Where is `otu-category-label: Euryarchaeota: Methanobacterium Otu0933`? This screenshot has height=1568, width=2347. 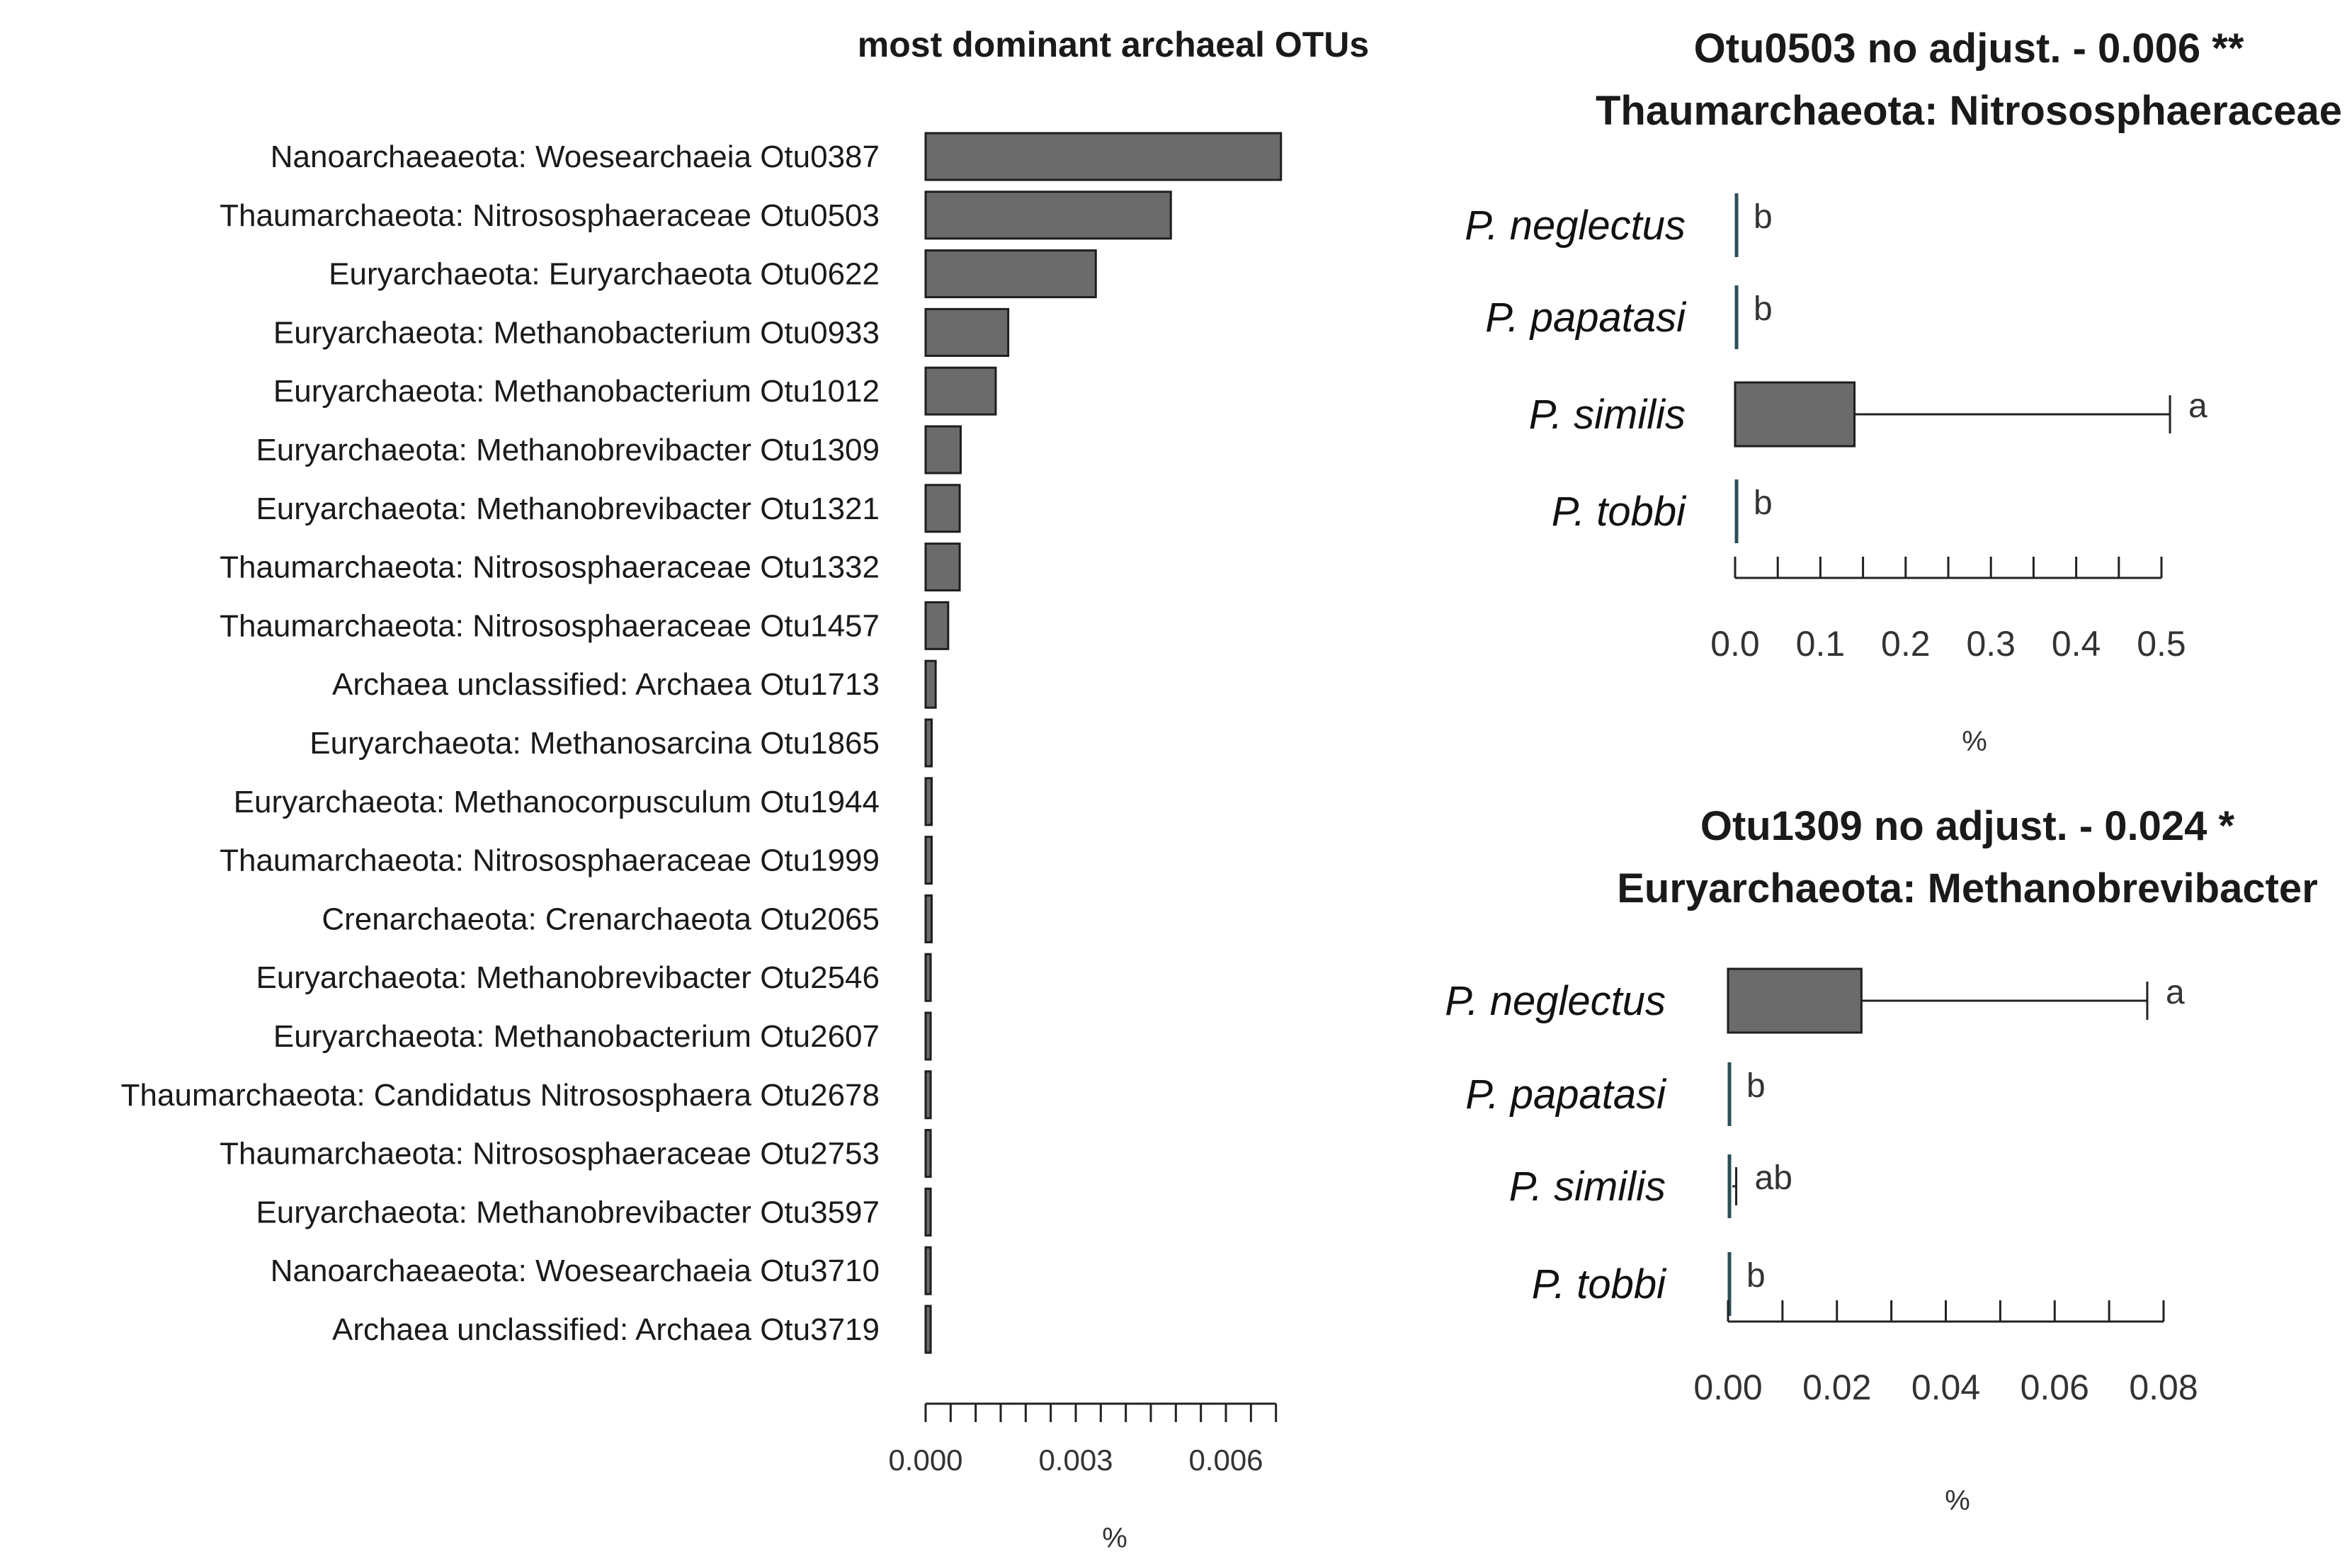
otu-category-label: Euryarchaeota: Methanobacterium Otu0933 is located at coordinates (576, 332).